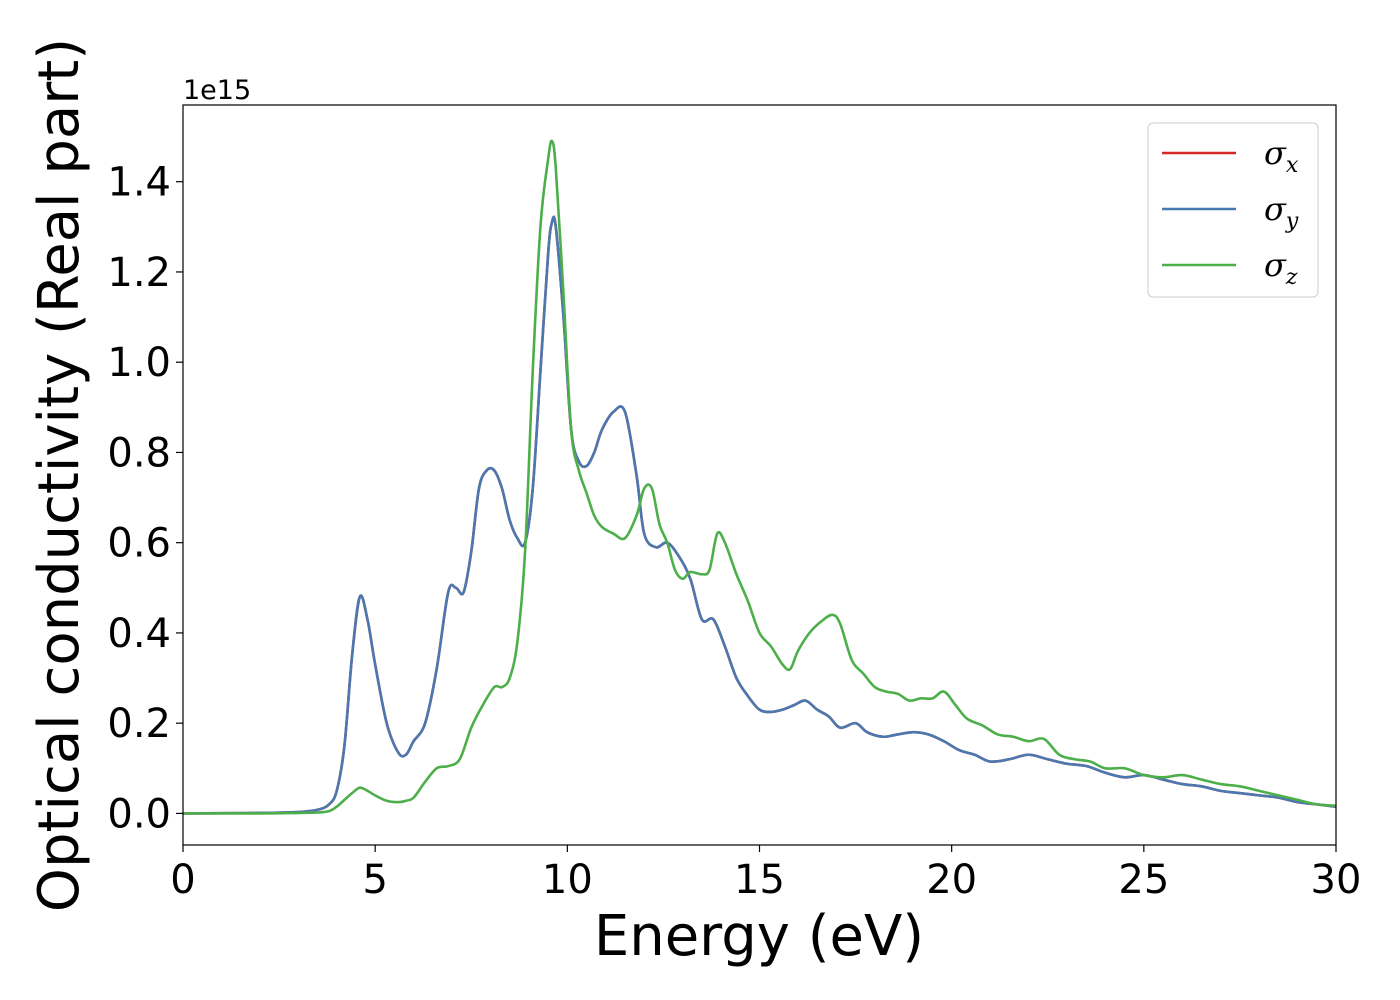 This screenshot has height=1000, width=1400. I want to click on y-axis-label: Optical conductivity (Real part), so click(59, 475).